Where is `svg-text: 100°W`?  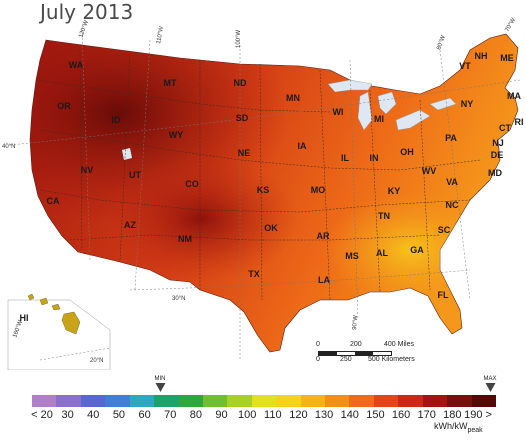
svg-text: 100°W is located at coordinates (239, 39).